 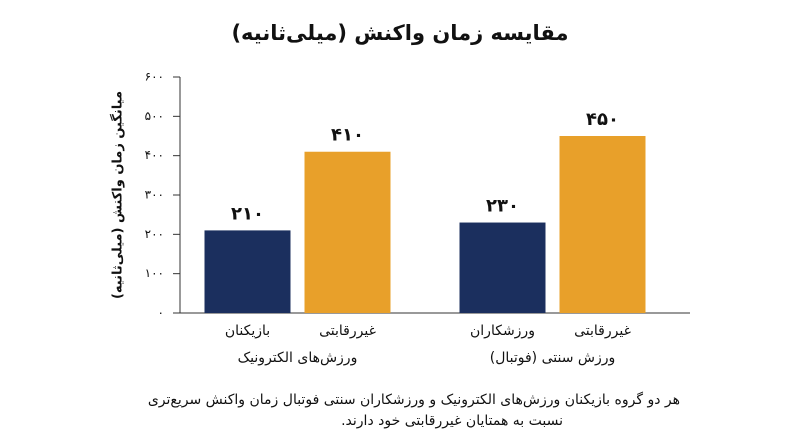 I want to click on y-tick-label: ۳۰۰, so click(x=154, y=195).